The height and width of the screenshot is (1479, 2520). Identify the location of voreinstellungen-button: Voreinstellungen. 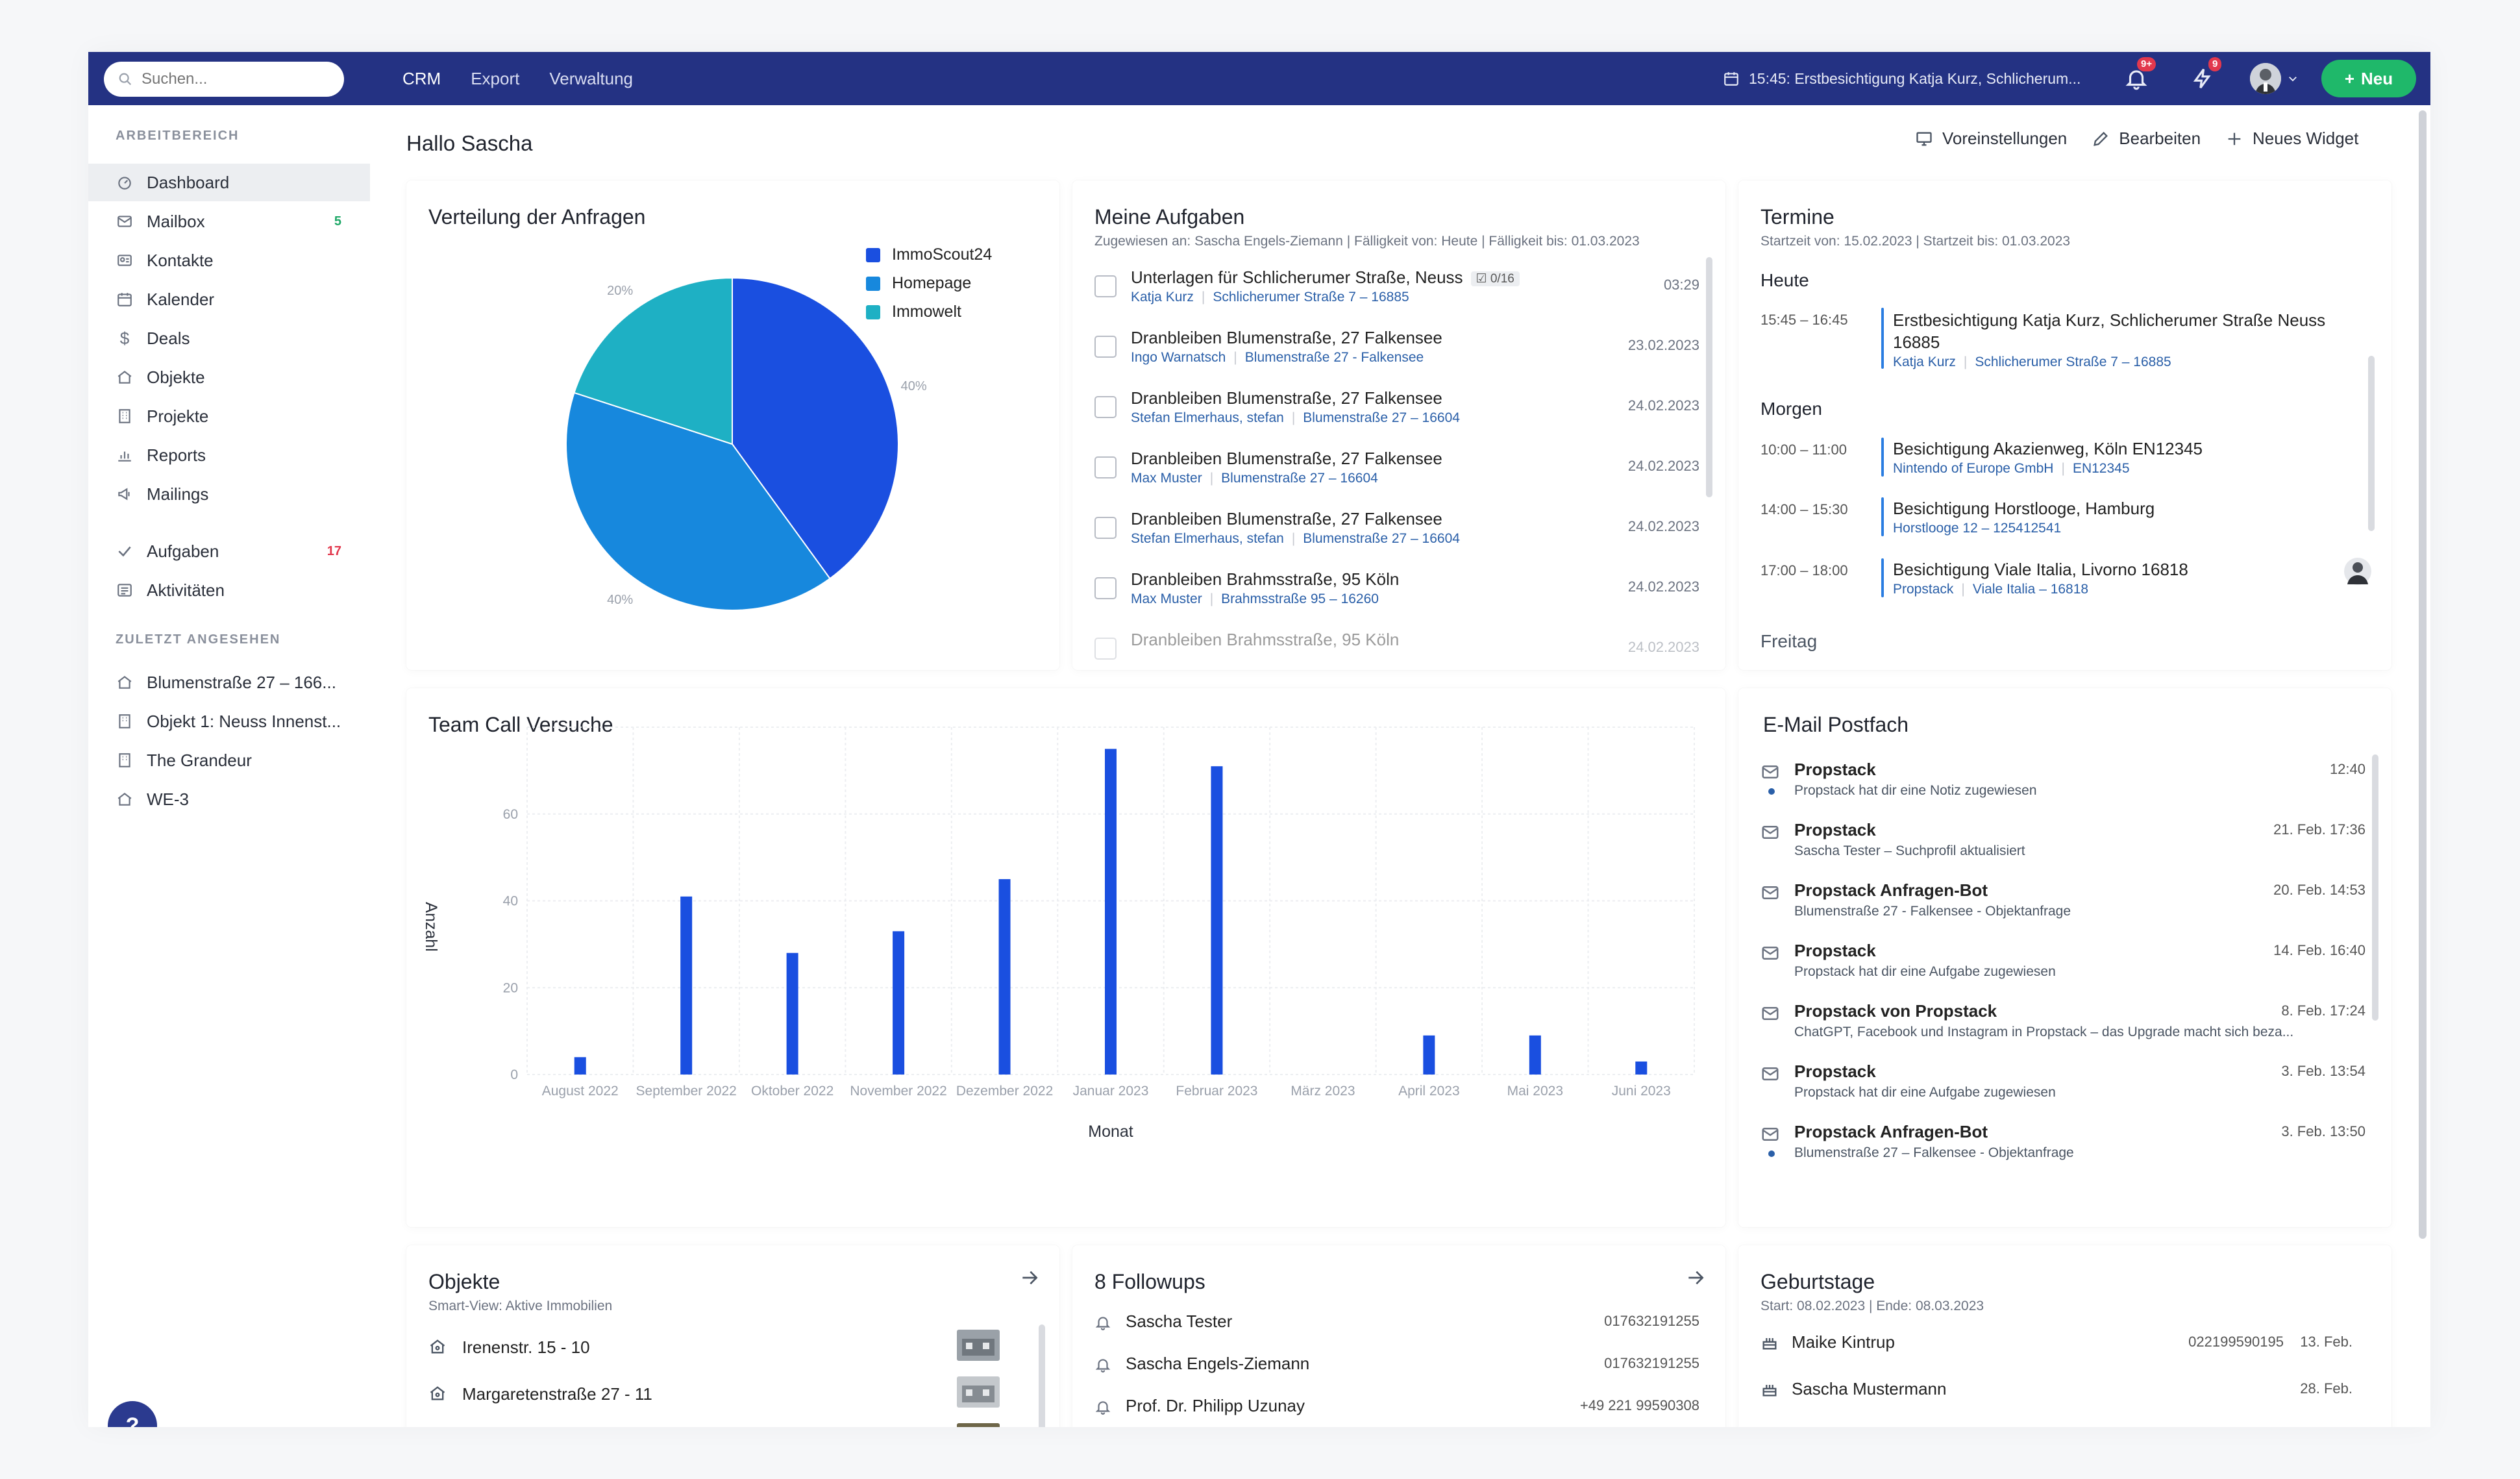
(1991, 139).